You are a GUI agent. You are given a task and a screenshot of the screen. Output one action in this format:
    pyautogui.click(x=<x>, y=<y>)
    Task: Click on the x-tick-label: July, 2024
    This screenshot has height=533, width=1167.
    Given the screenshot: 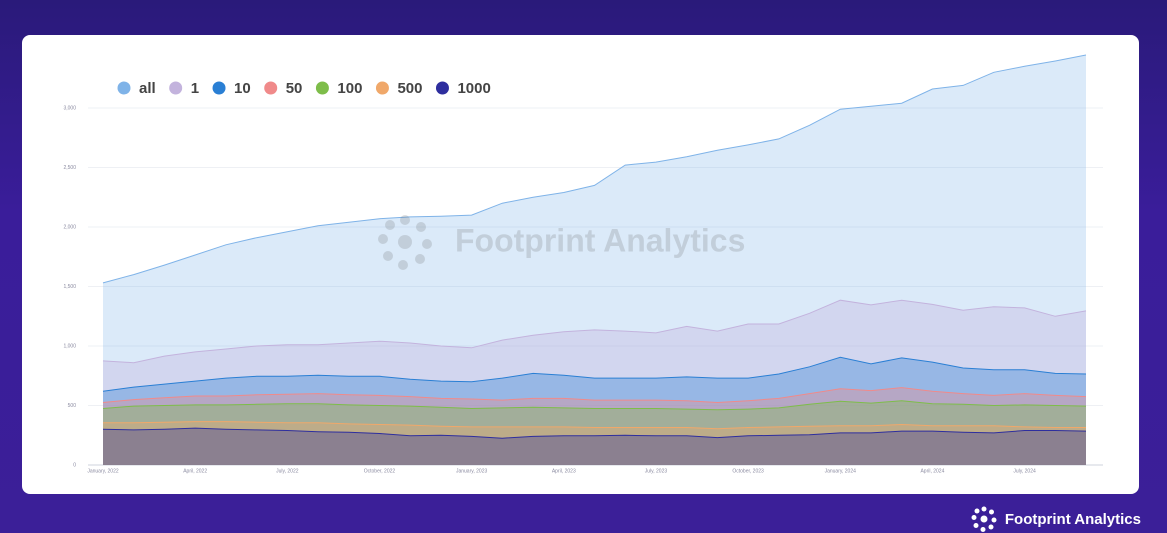 What is the action you would take?
    pyautogui.click(x=1024, y=471)
    